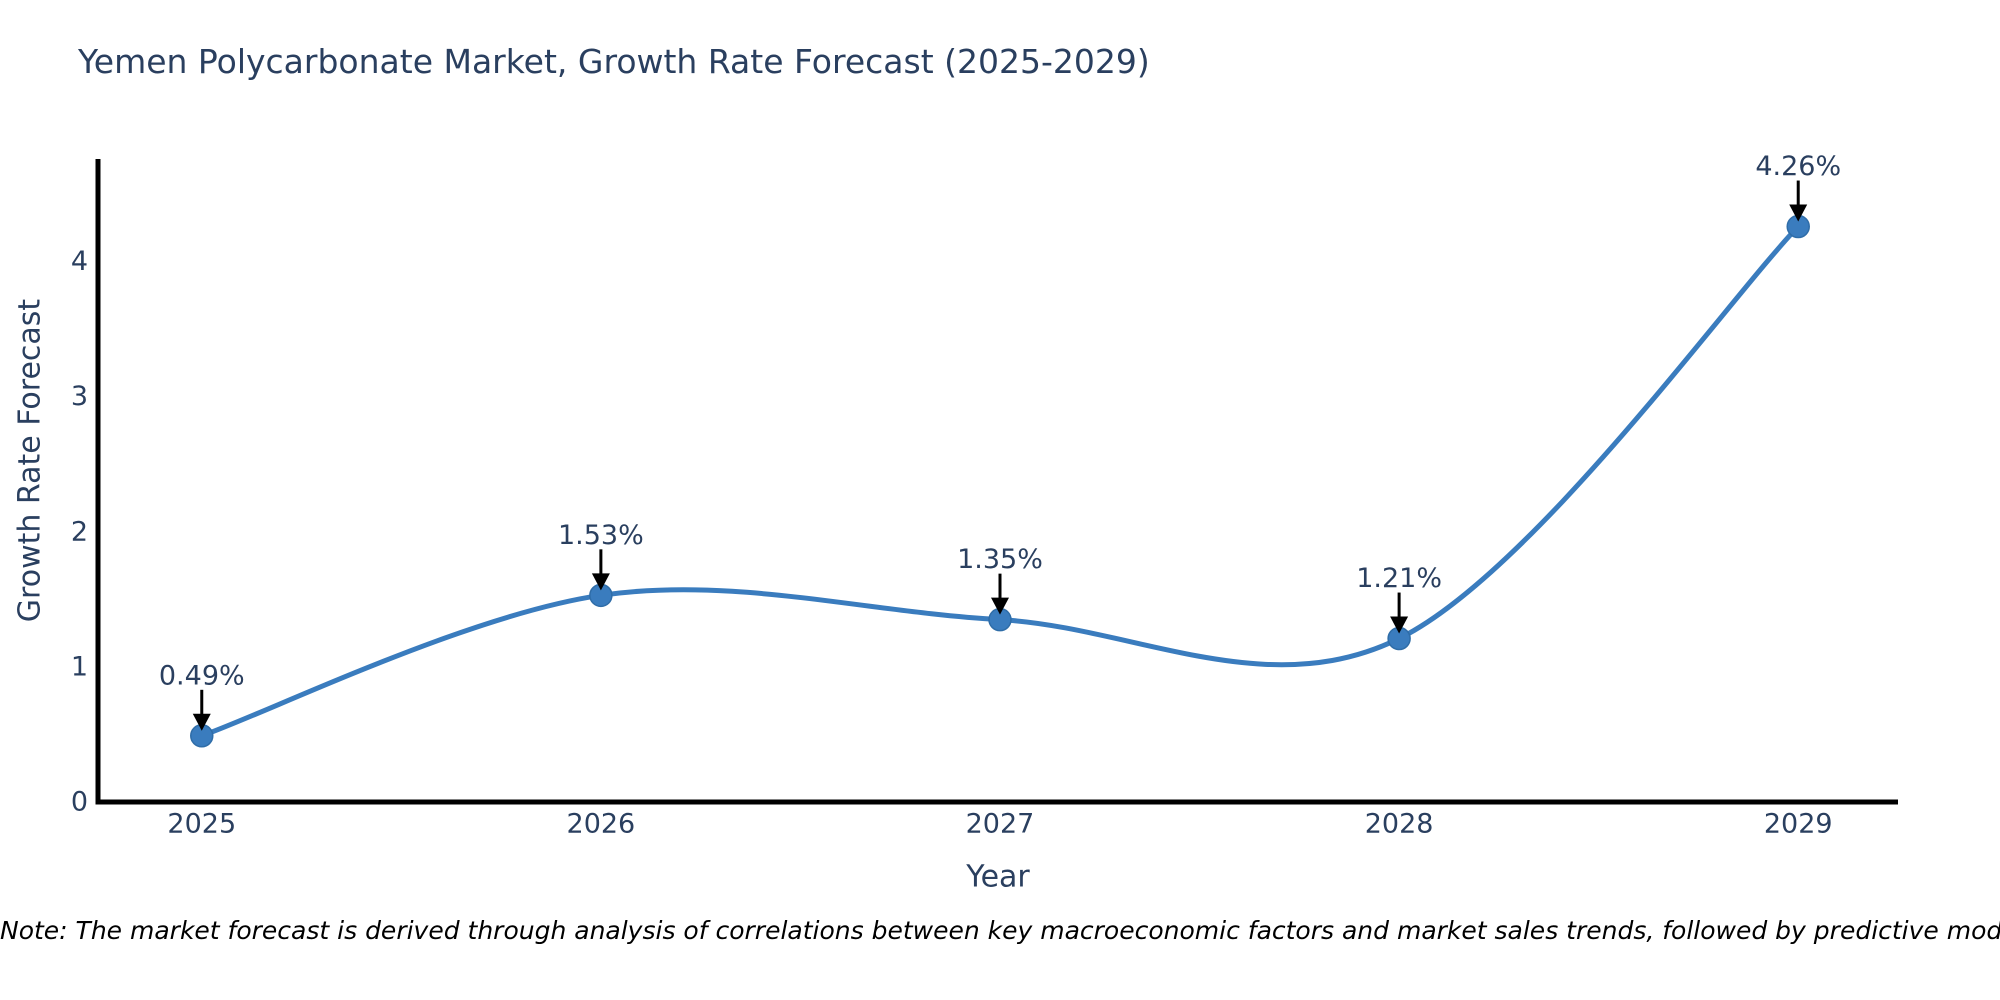  Describe the element at coordinates (202, 675) in the screenshot. I see `annotation-label: 0.49%` at that location.